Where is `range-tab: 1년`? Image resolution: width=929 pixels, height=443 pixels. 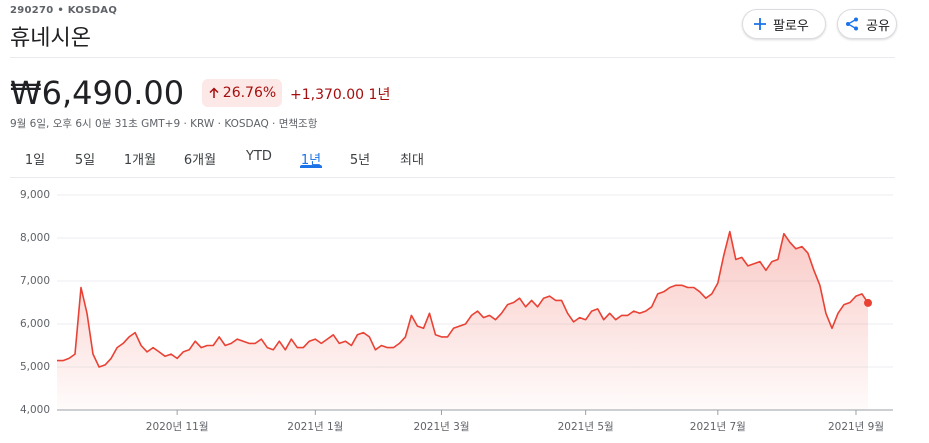
range-tab: 1년 is located at coordinates (311, 160).